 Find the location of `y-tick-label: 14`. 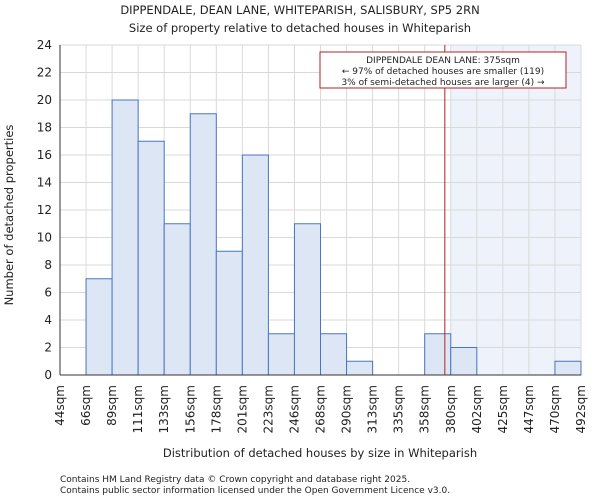

y-tick-label: 14 is located at coordinates (44, 183).